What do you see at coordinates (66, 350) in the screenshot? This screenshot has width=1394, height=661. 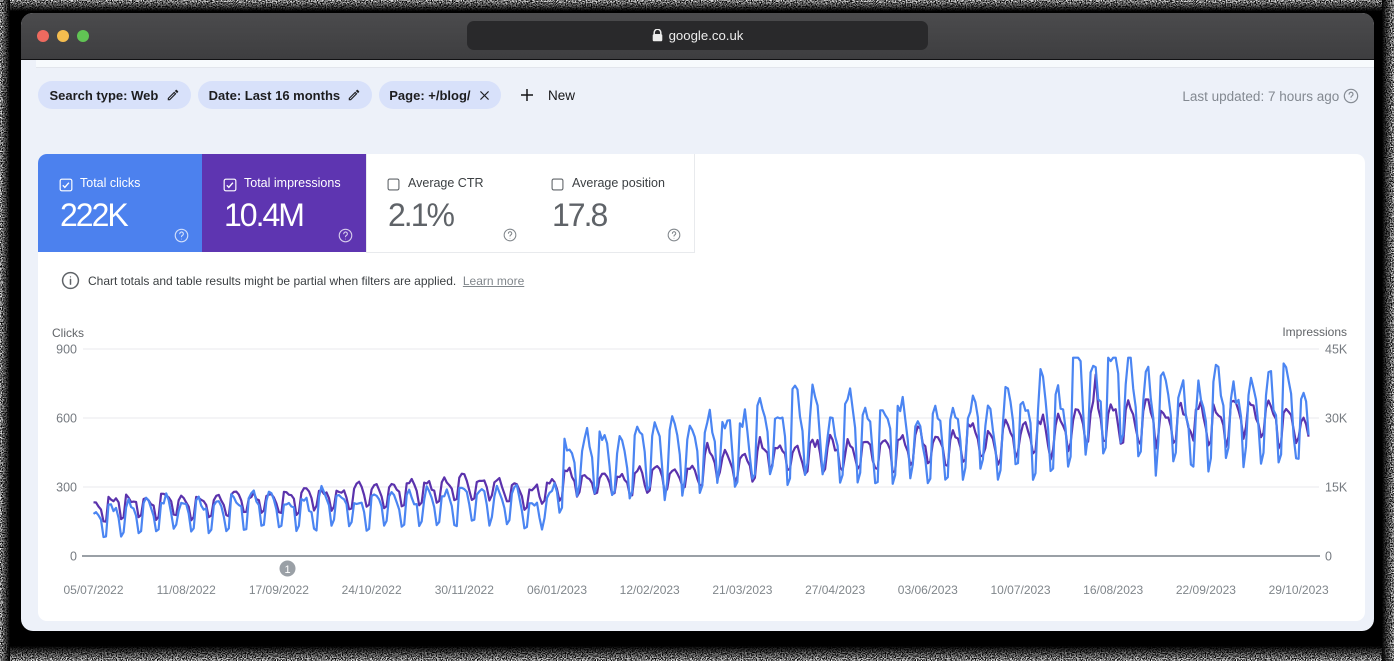 I see `svg-text: 900` at bounding box center [66, 350].